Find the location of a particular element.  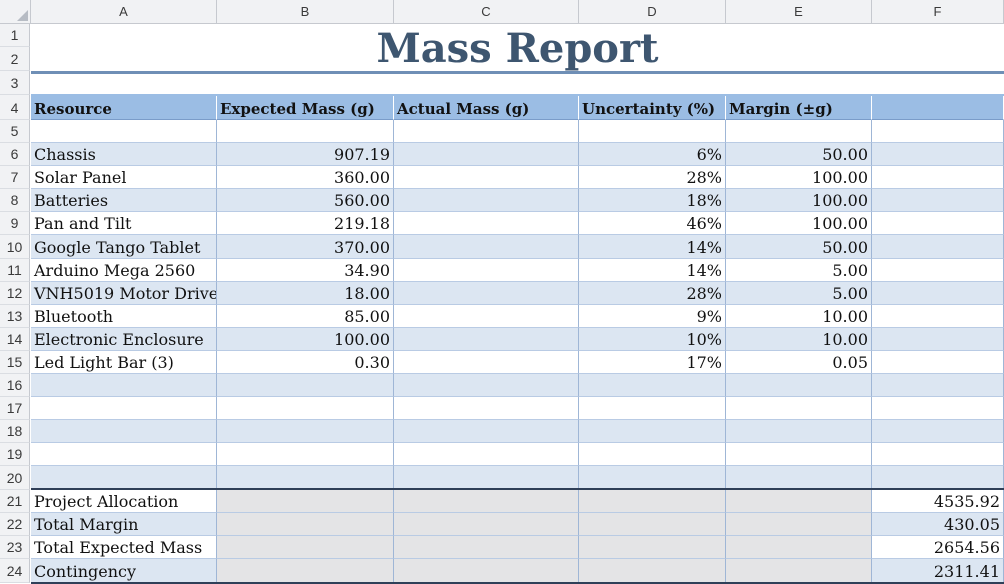

resource-cell: Led Light Bar (3) is located at coordinates (124, 362).